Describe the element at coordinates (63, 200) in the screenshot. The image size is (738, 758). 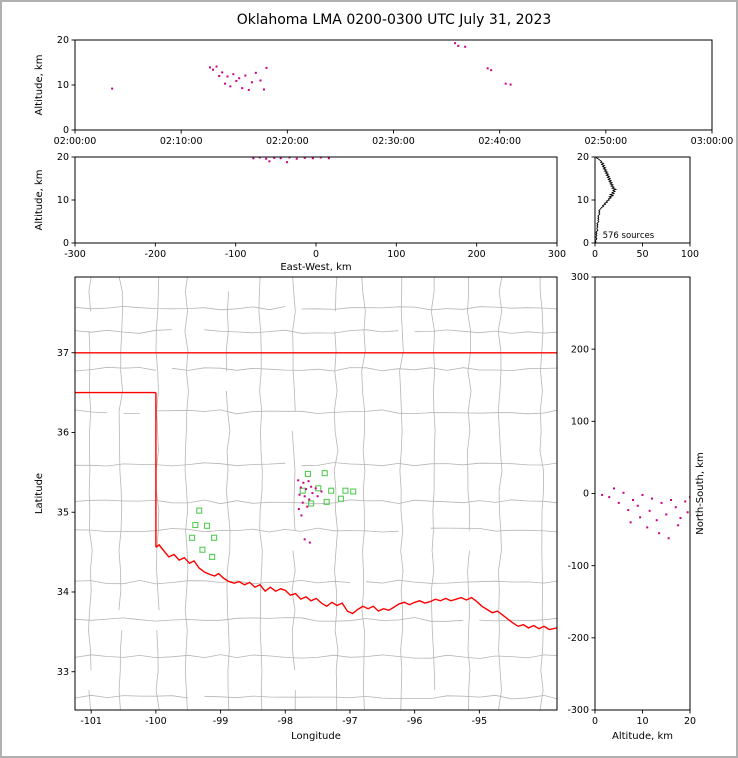
I see `y-tick-label: 10` at that location.